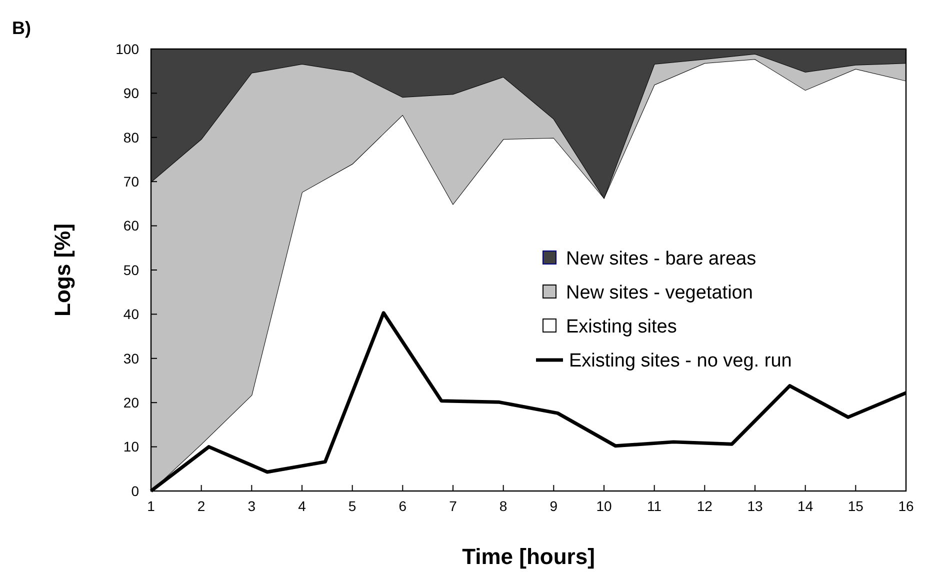  What do you see at coordinates (755, 506) in the screenshot?
I see `x-tick-label: 13` at bounding box center [755, 506].